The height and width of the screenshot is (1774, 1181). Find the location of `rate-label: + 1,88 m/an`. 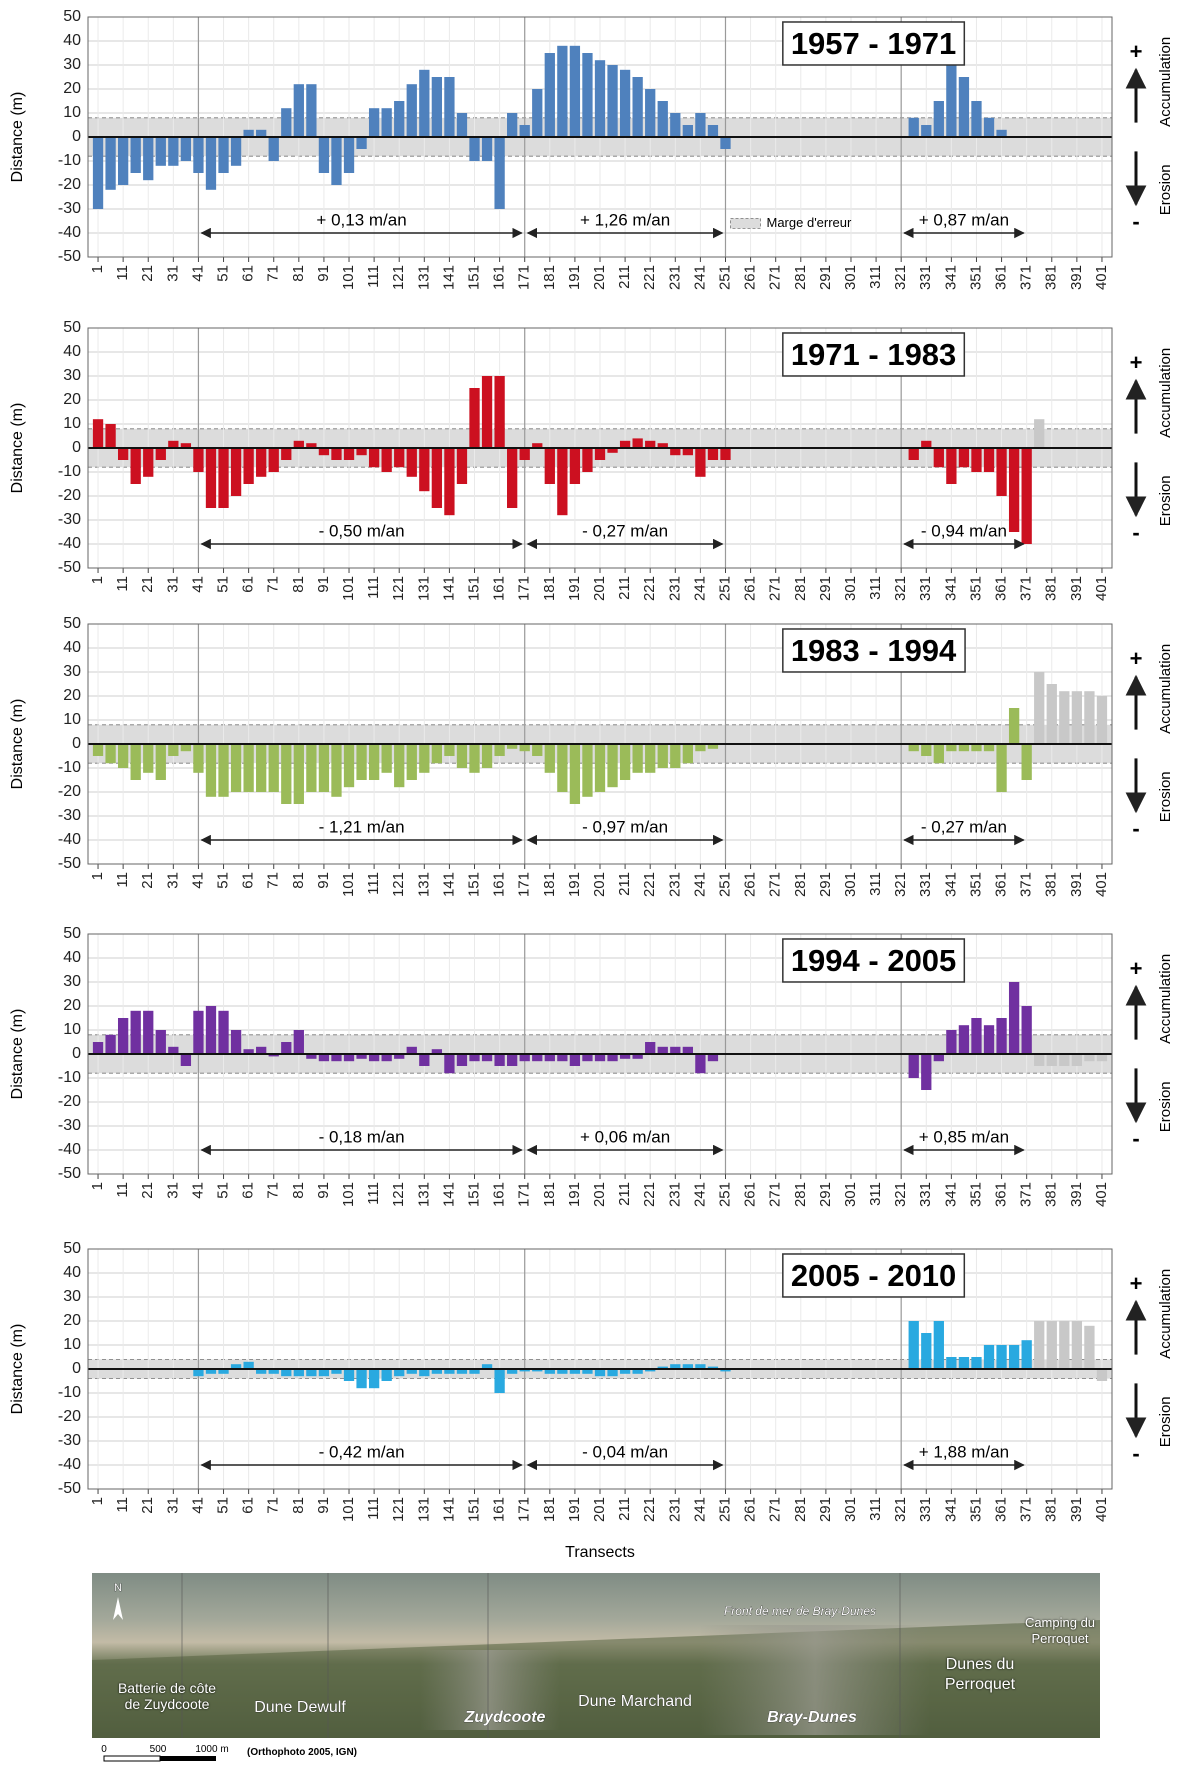

rate-label: + 1,88 m/an is located at coordinates (964, 1451).